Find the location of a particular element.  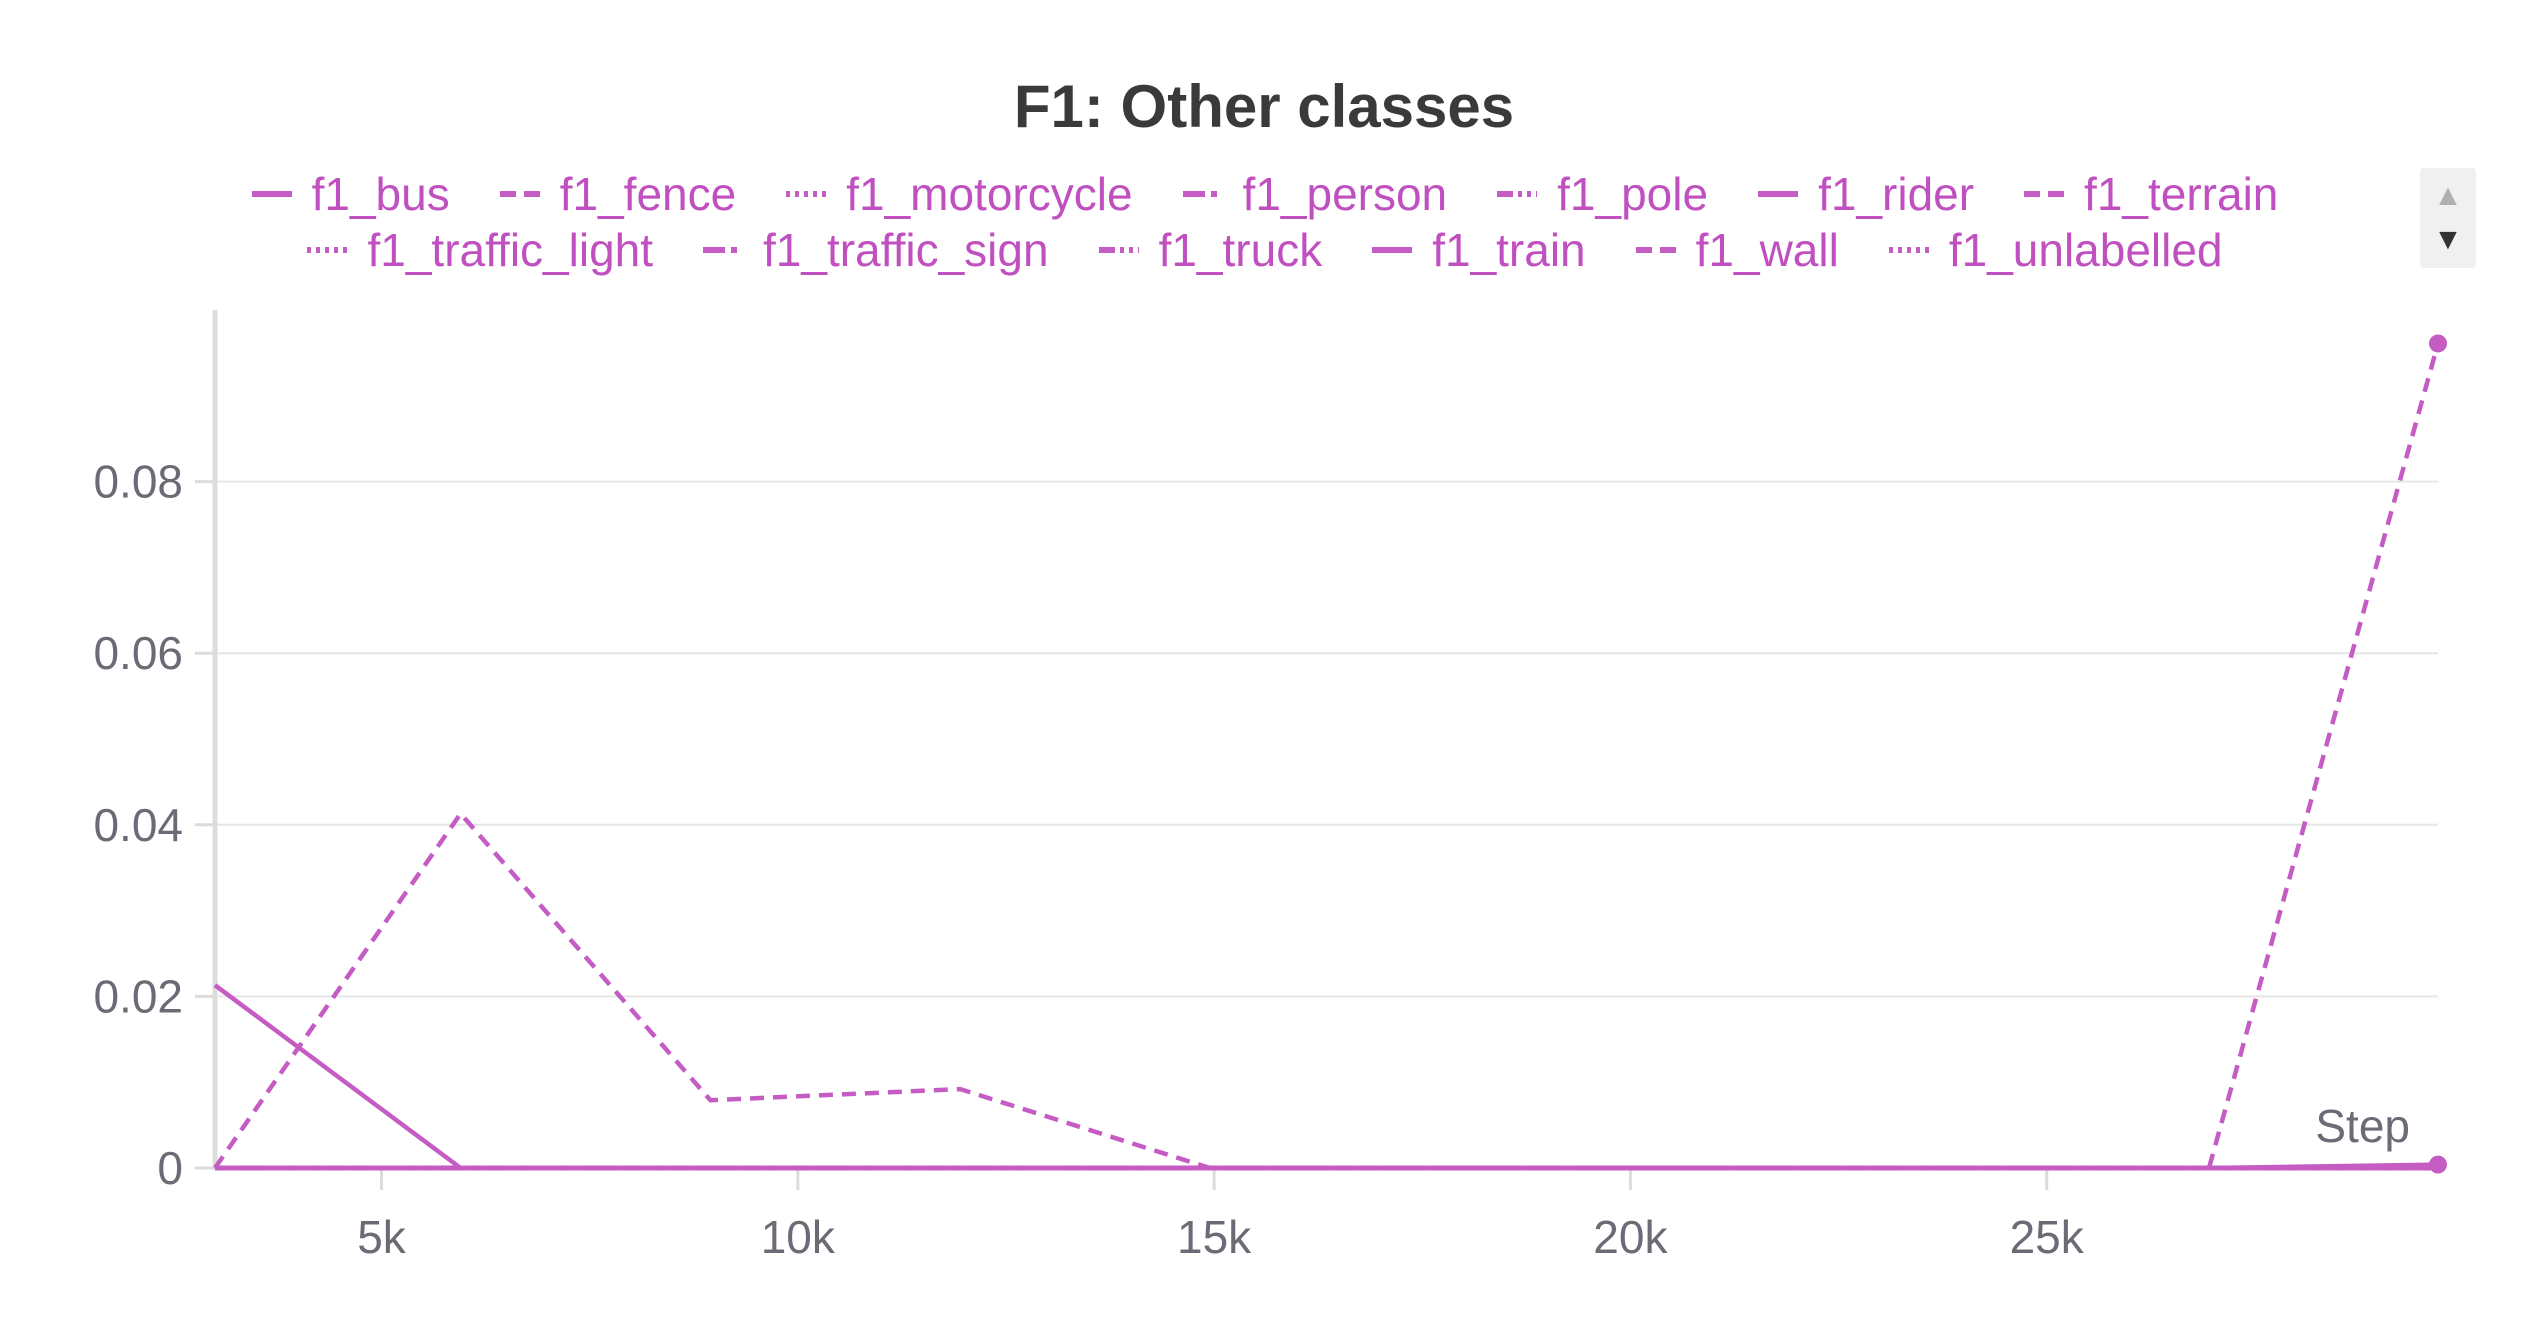

legend-label: f1_motorcycle is located at coordinates (989, 194).